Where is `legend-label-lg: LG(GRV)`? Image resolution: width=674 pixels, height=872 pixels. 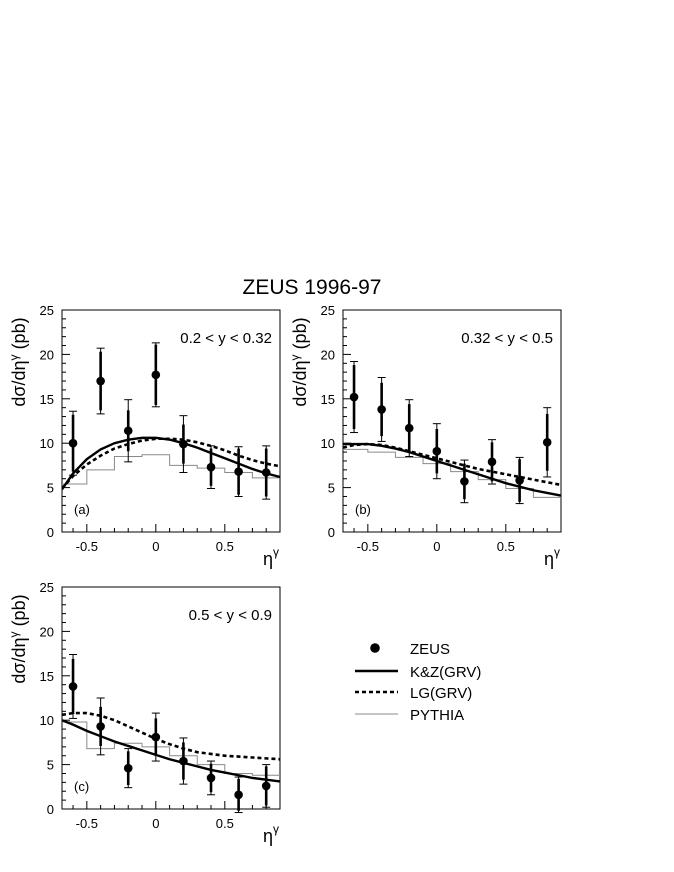 legend-label-lg: LG(GRV) is located at coordinates (441, 693).